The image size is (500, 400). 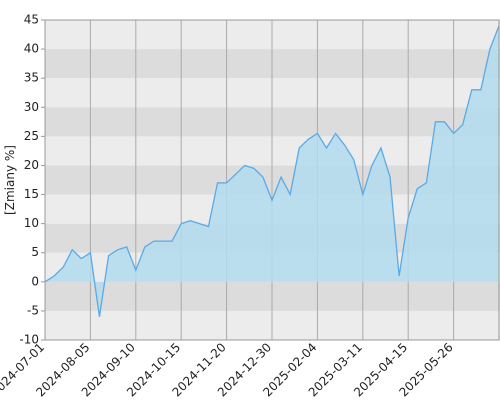 I want to click on y-tick-label: 45, so click(x=31, y=20).